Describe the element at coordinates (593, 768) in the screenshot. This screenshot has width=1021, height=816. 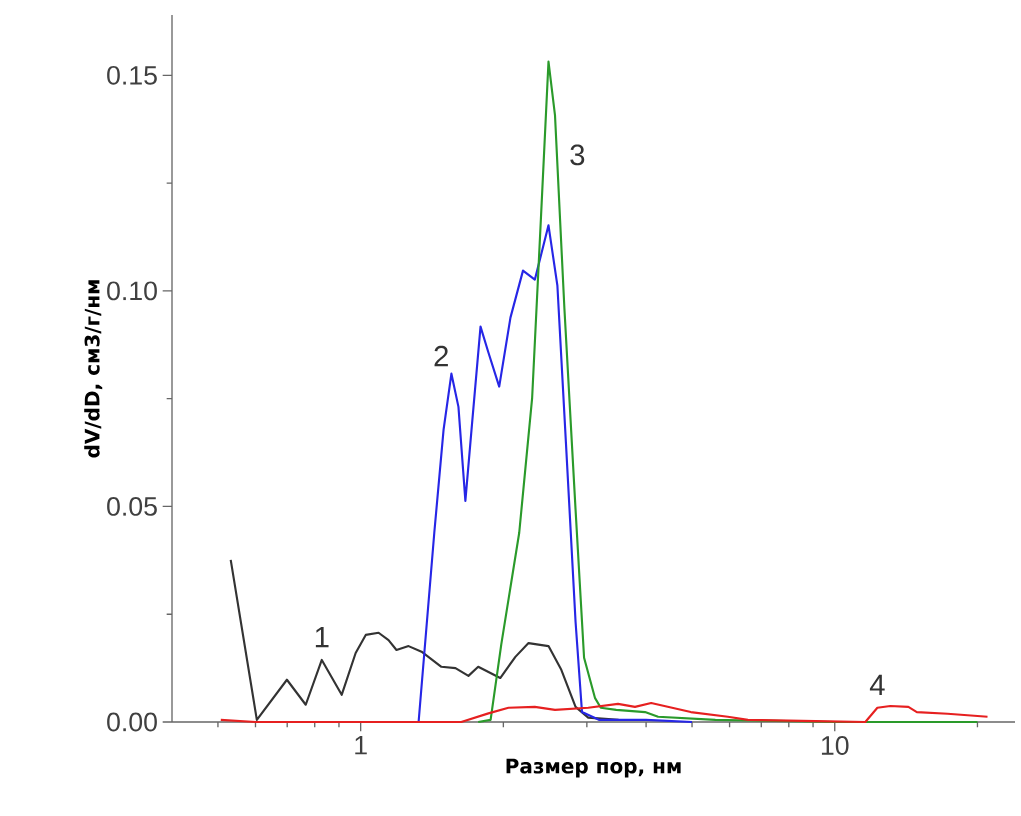
I see `x-axis-title: Размер пор, нм` at that location.